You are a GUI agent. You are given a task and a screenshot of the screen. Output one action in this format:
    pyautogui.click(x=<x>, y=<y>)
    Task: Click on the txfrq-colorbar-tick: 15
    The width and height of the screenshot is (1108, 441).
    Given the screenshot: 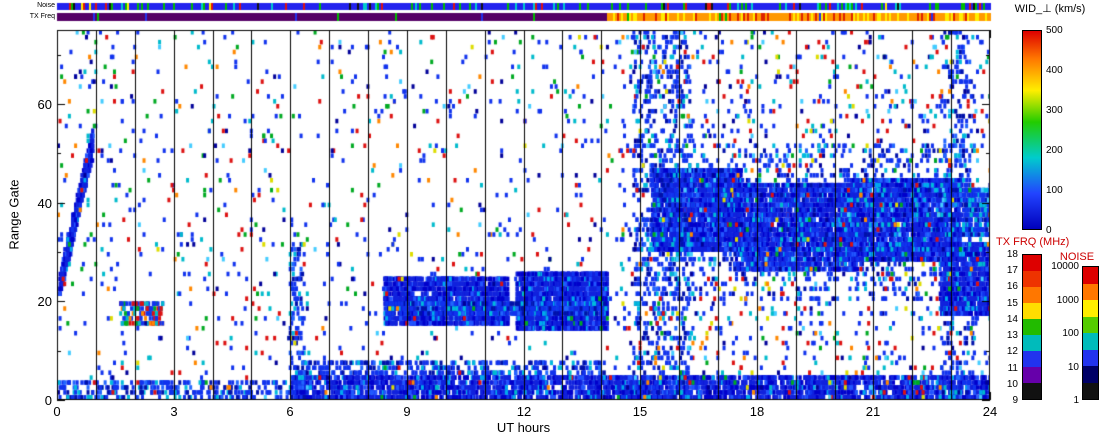 What is the action you would take?
    pyautogui.click(x=1012, y=303)
    